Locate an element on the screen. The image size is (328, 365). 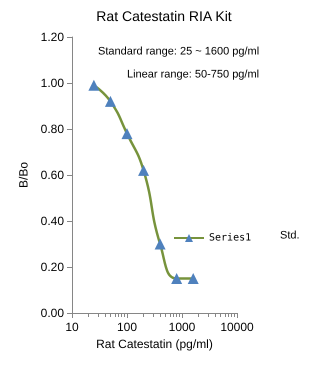
x-tick-label: 10000 is located at coordinates (237, 327).